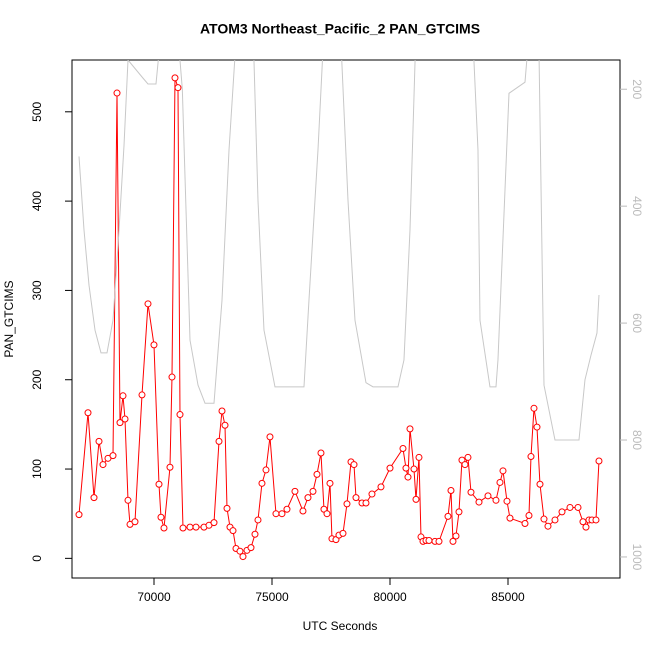  I want to click on y-tick-label: 200, so click(37, 379).